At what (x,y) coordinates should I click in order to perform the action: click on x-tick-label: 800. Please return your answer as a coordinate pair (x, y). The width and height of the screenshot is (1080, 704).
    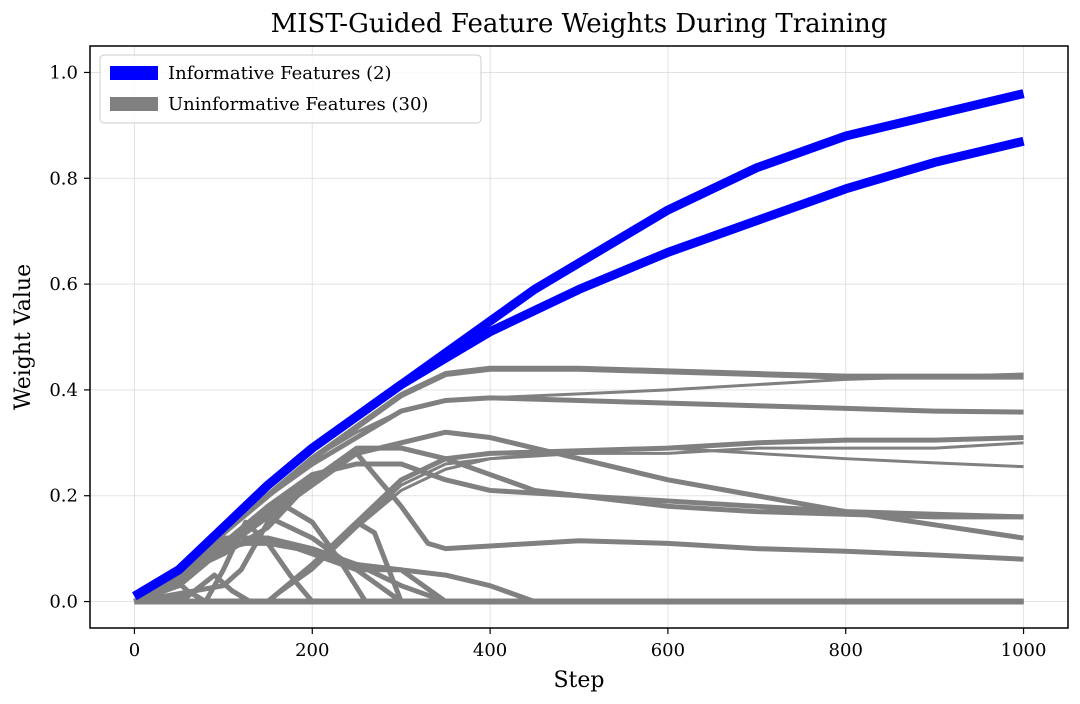
    Looking at the image, I should click on (846, 650).